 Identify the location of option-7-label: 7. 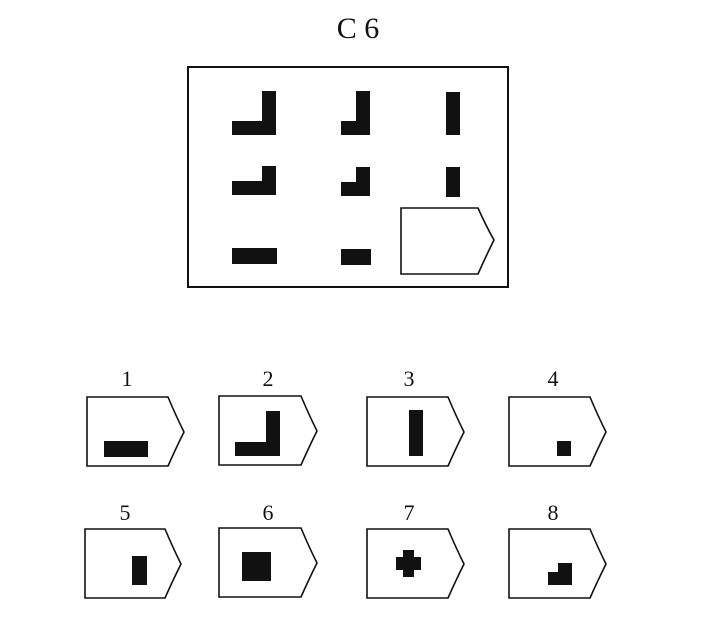
(409, 512).